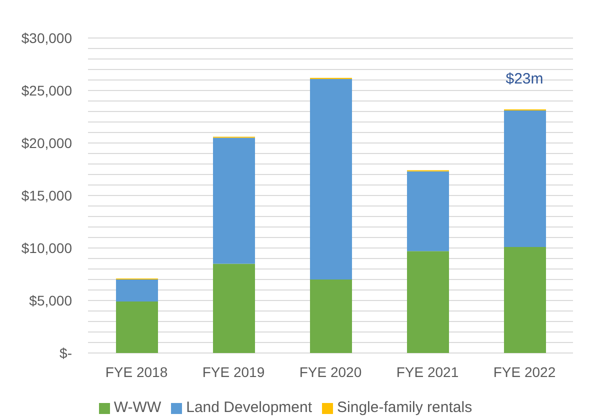  I want to click on x-tick-label: FYE 2021, so click(427, 372).